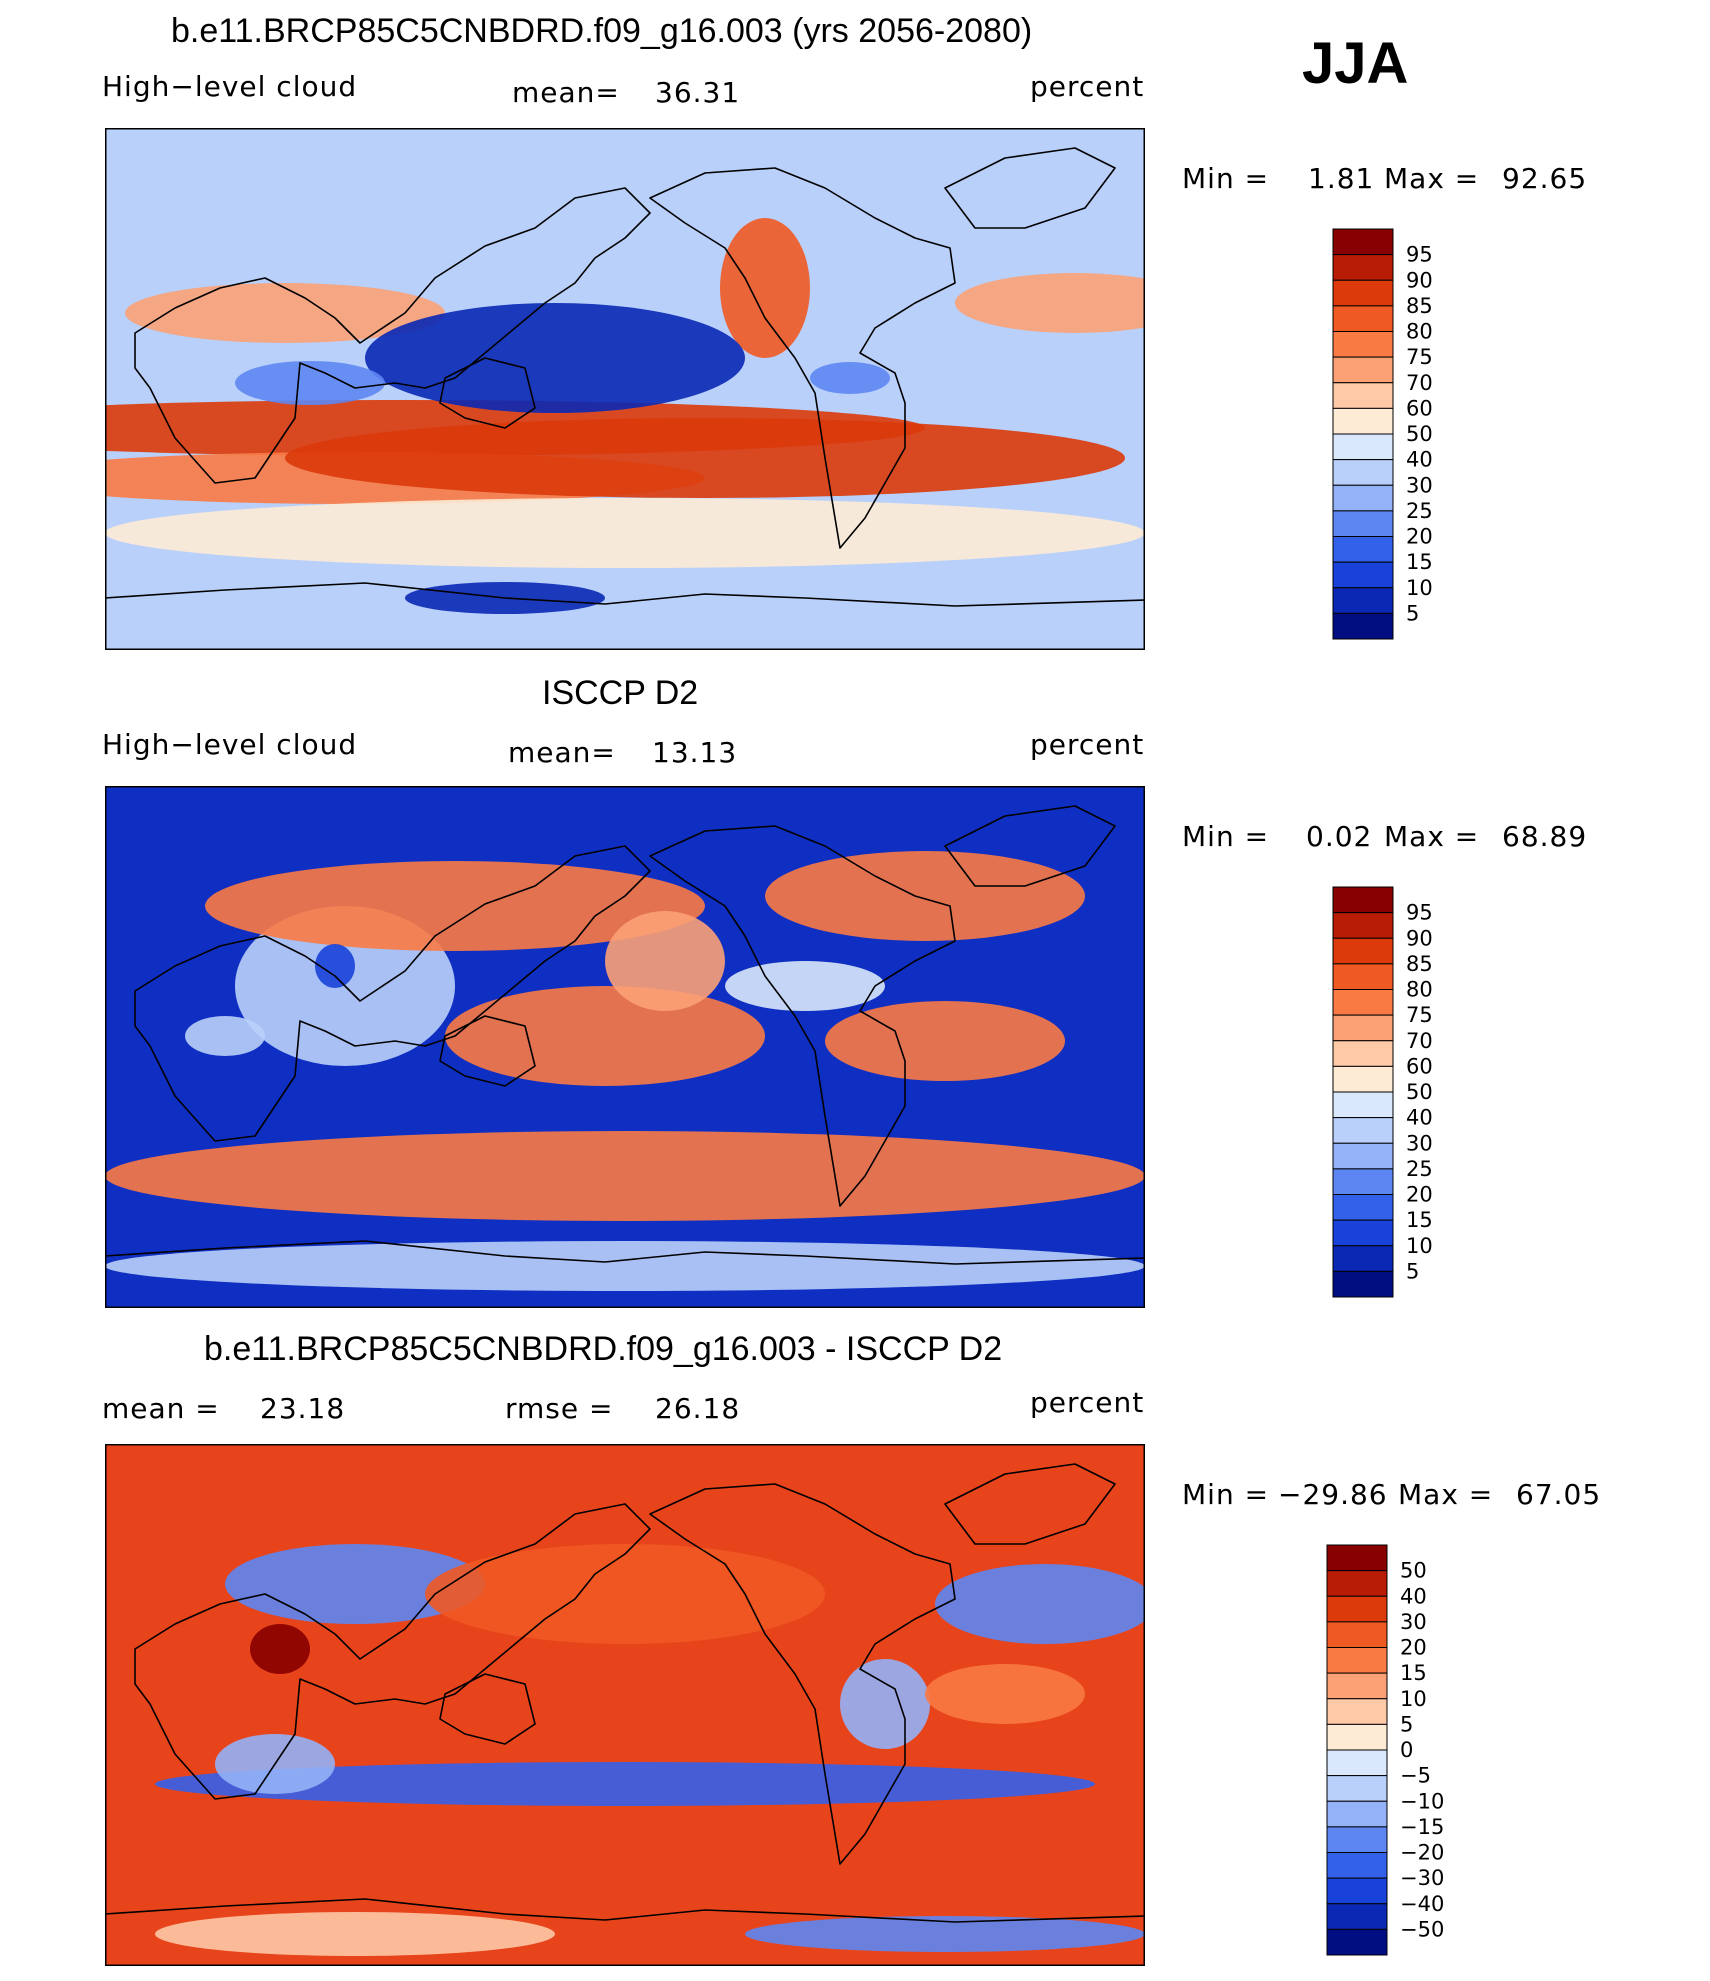 The height and width of the screenshot is (1981, 1710). I want to click on colorbar-tick-label: 0, so click(1406, 1750).